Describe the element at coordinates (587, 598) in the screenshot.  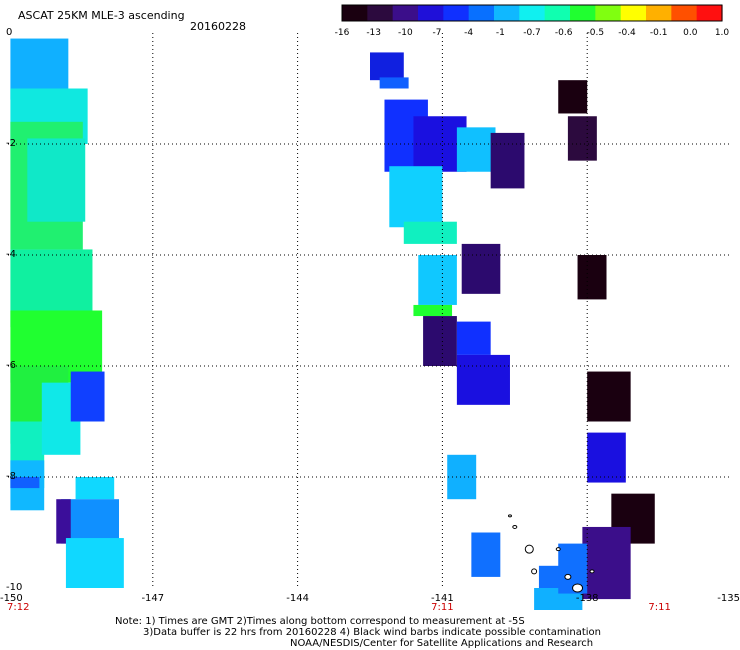
I see `x-tick-label: -138` at that location.